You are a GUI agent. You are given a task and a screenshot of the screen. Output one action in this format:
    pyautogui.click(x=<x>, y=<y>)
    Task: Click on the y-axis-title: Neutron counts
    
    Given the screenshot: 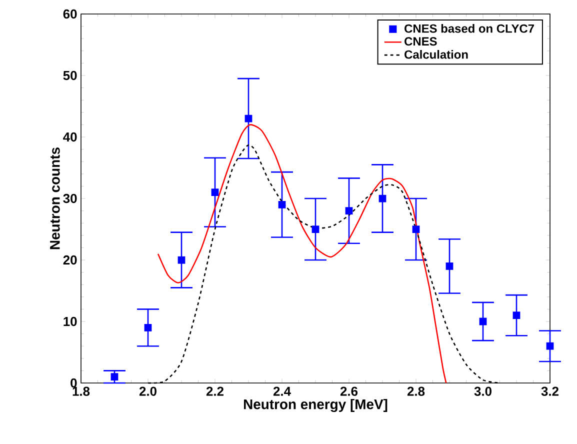 What is the action you would take?
    pyautogui.click(x=55, y=199)
    